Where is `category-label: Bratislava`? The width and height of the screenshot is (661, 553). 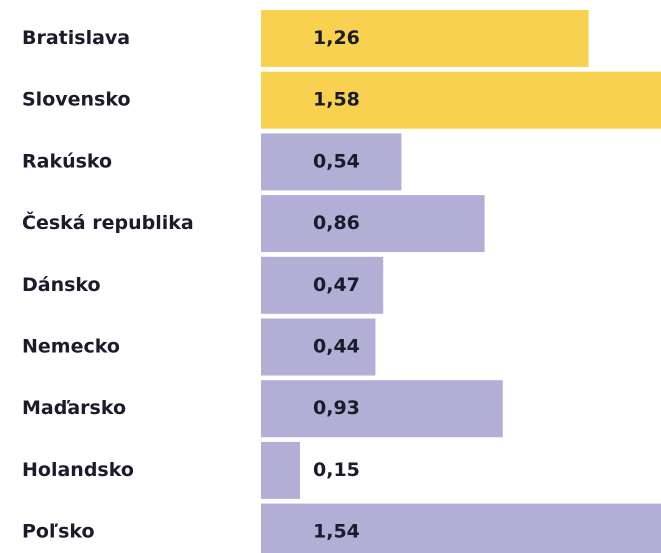 category-label: Bratislava is located at coordinates (76, 38).